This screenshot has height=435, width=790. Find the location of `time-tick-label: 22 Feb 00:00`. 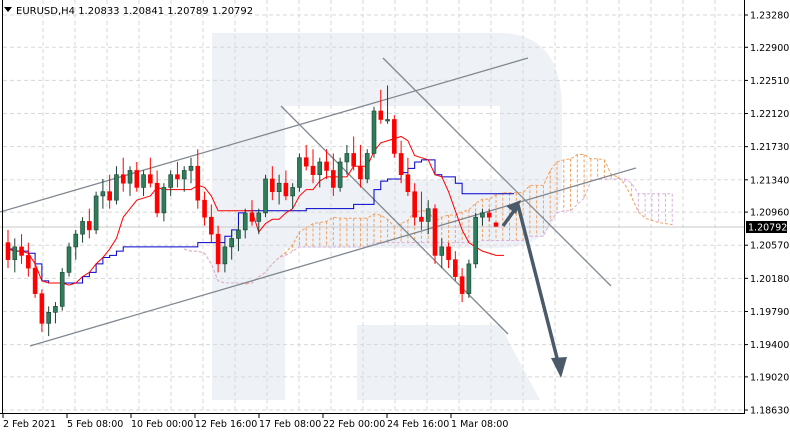

time-tick-label: 22 Feb 00:00 is located at coordinates (354, 424).